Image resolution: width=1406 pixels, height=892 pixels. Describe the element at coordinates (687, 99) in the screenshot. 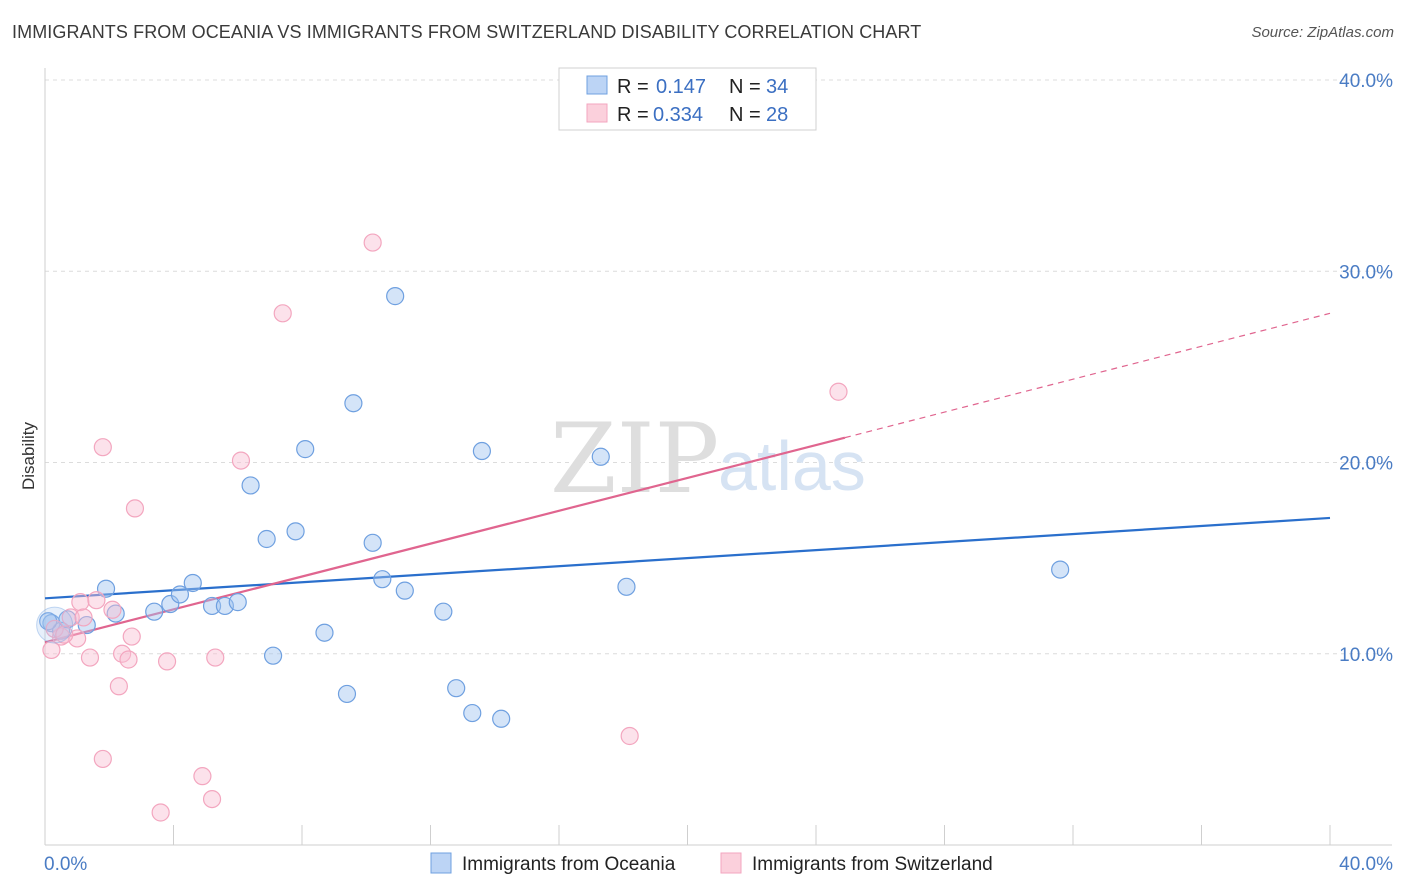

I see `stats-legend: R = 0.147 N = 34 R = 0.334 N = 28` at that location.